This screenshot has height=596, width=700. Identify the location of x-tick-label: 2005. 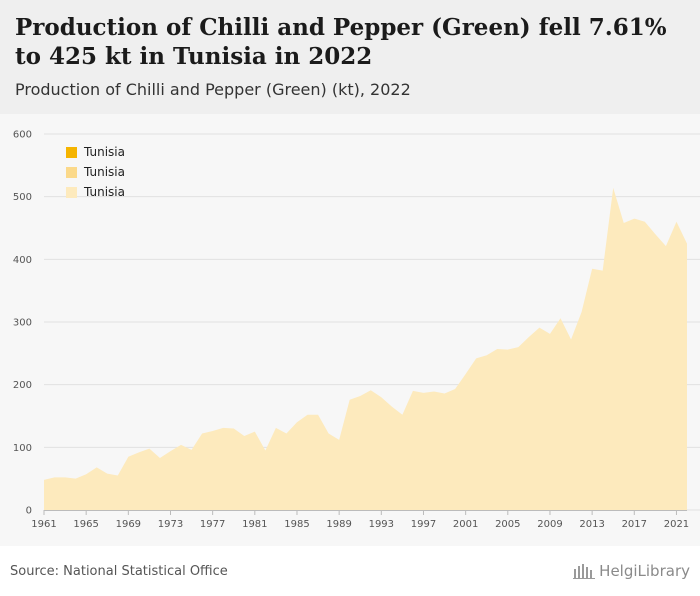
(507, 524).